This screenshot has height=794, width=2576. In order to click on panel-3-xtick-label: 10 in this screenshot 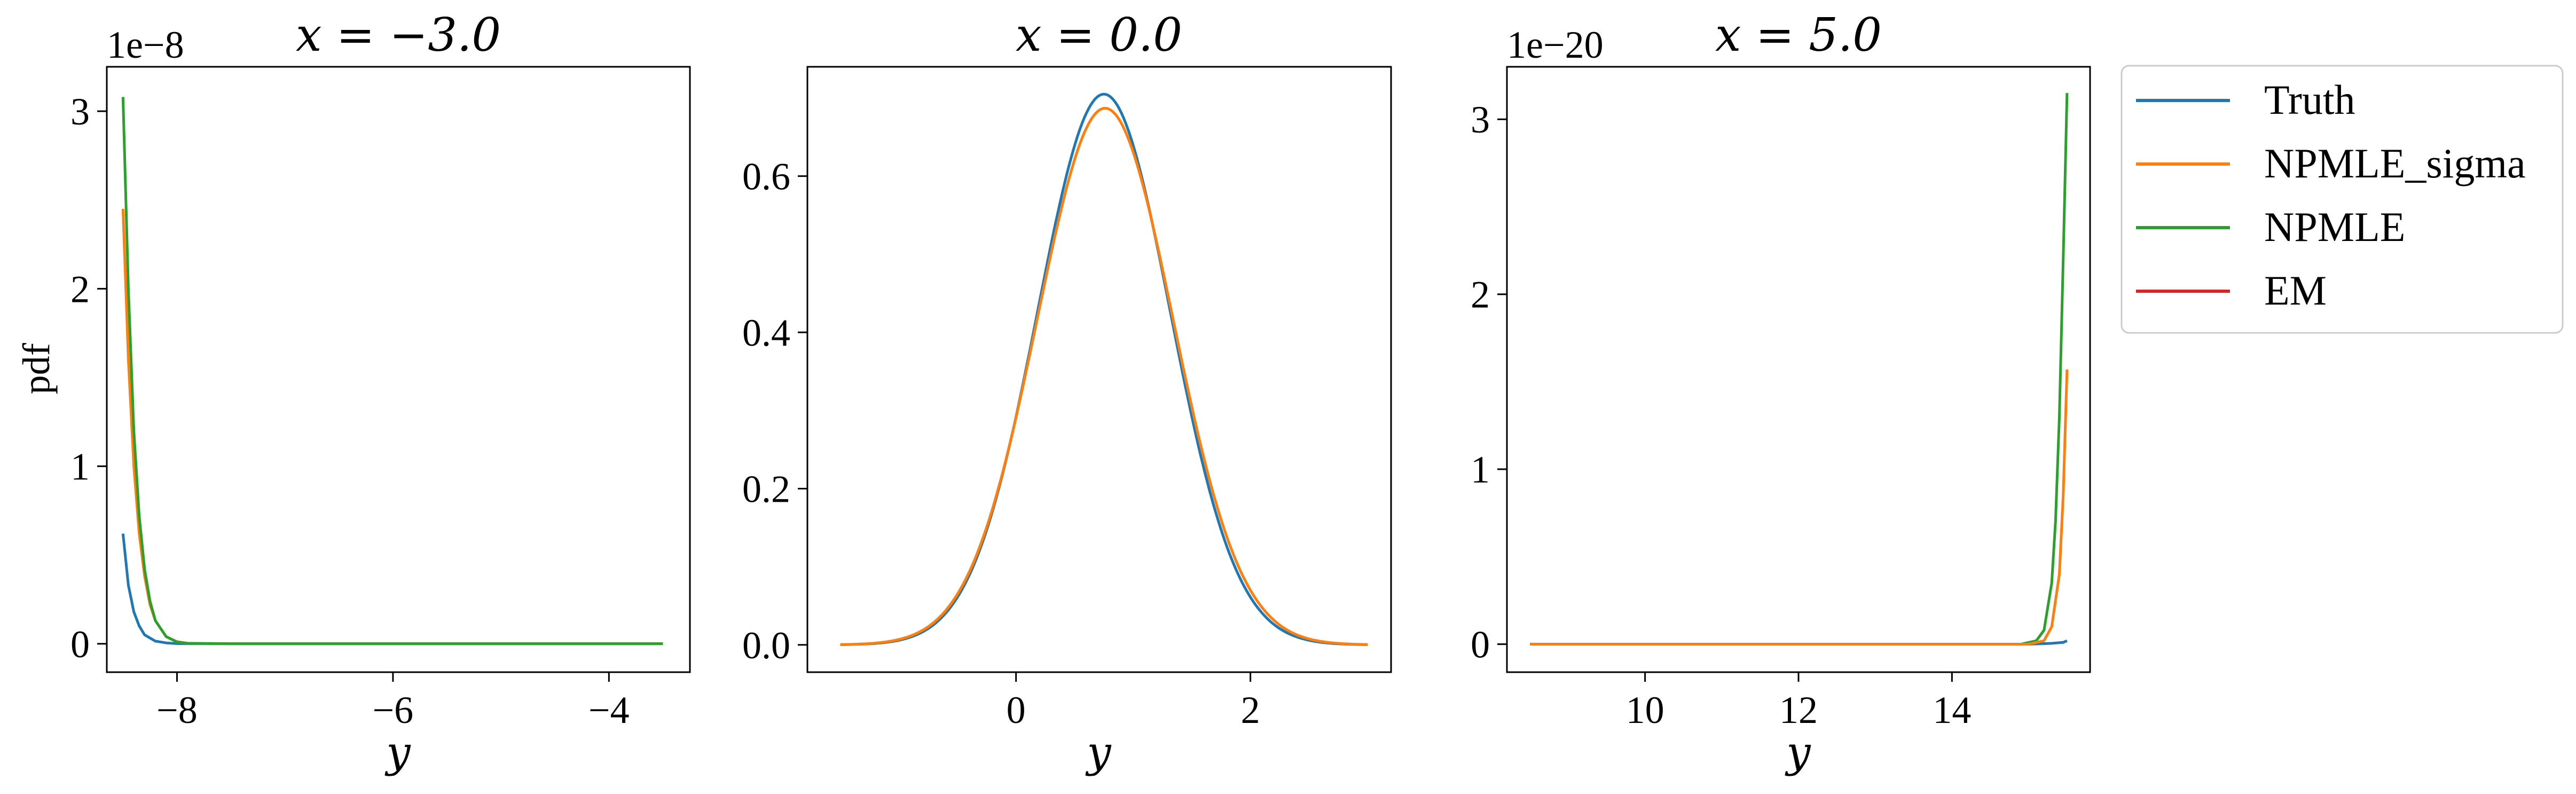, I will do `click(1645, 710)`.